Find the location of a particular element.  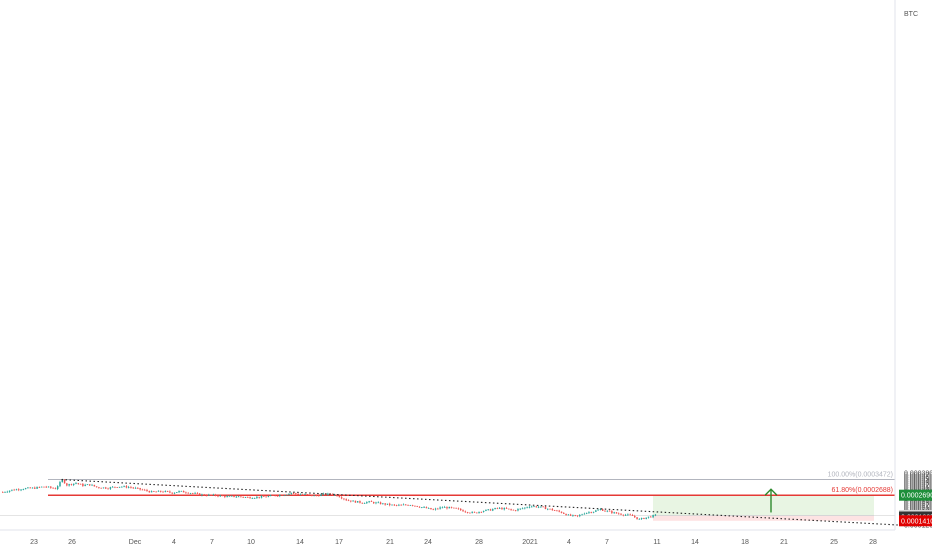

fib-level-label: 61.80%(0.0002688) is located at coordinates (863, 490).